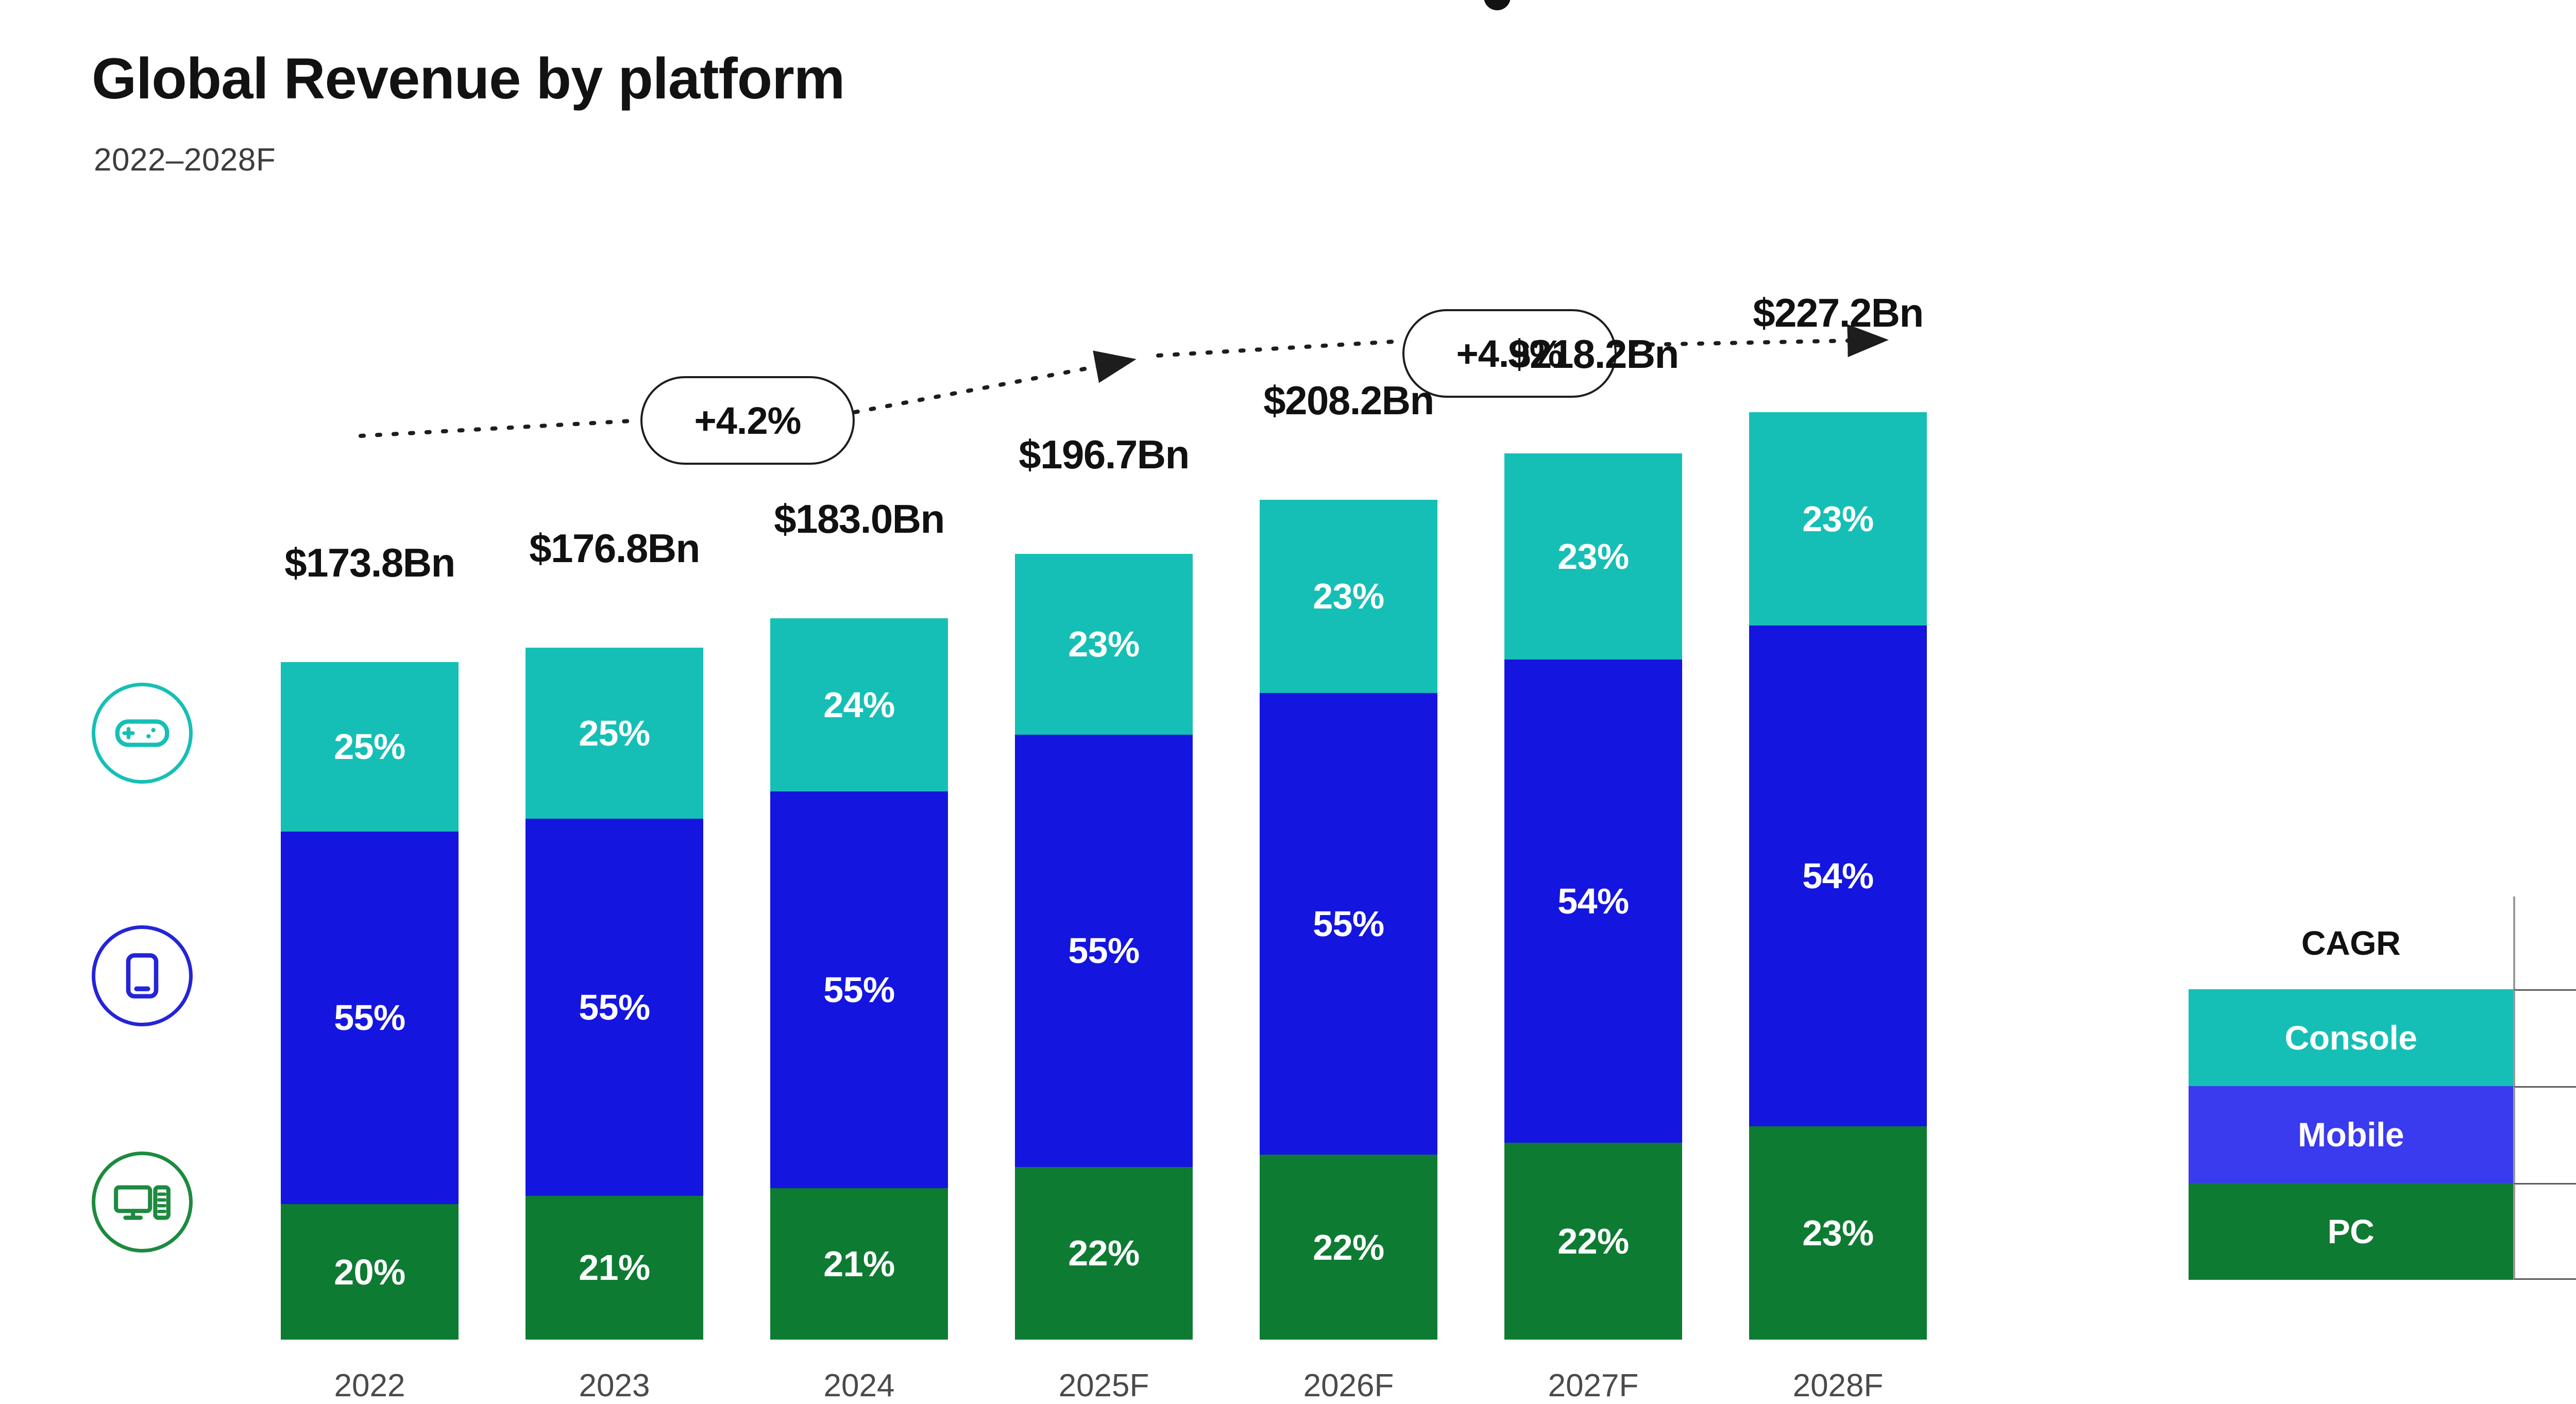 Image resolution: width=2576 pixels, height=1404 pixels. What do you see at coordinates (859, 705) in the screenshot?
I see `bar-segment-console: 24%` at bounding box center [859, 705].